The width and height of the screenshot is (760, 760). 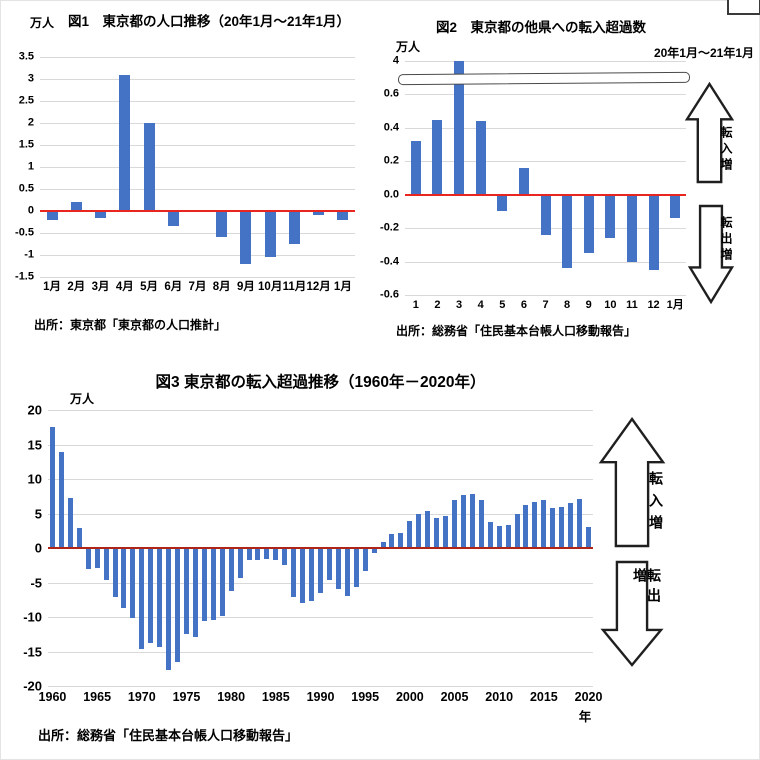 I want to click on y-tick-label: -1.5, so click(x=24, y=276).